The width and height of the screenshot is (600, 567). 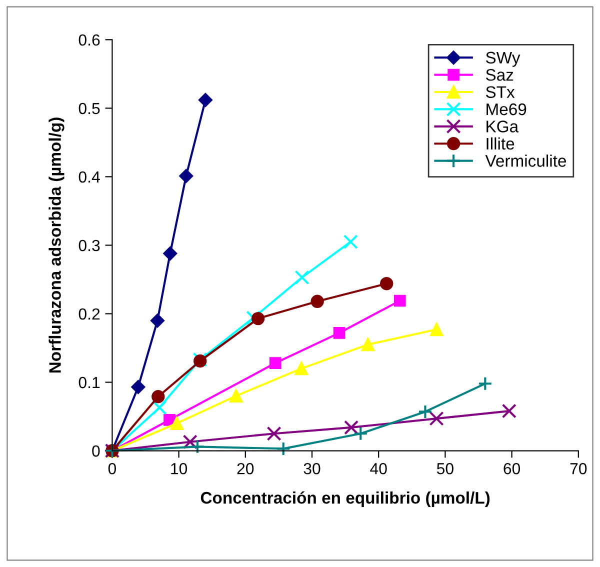 What do you see at coordinates (89, 108) in the screenshot?
I see `y-tick-label: 0.5` at bounding box center [89, 108].